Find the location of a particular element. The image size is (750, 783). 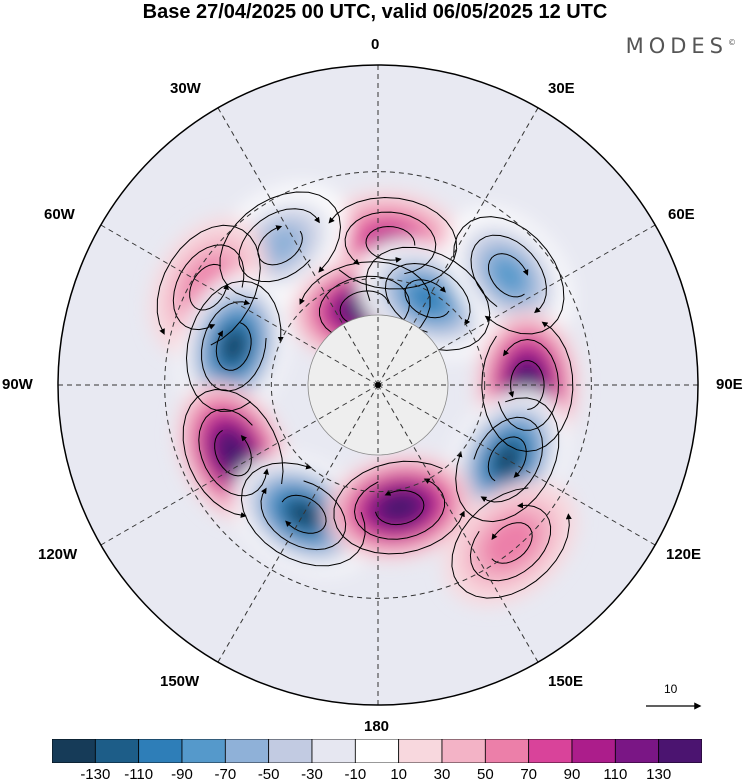

colorbar-tick-label: -130 is located at coordinates (95, 774).